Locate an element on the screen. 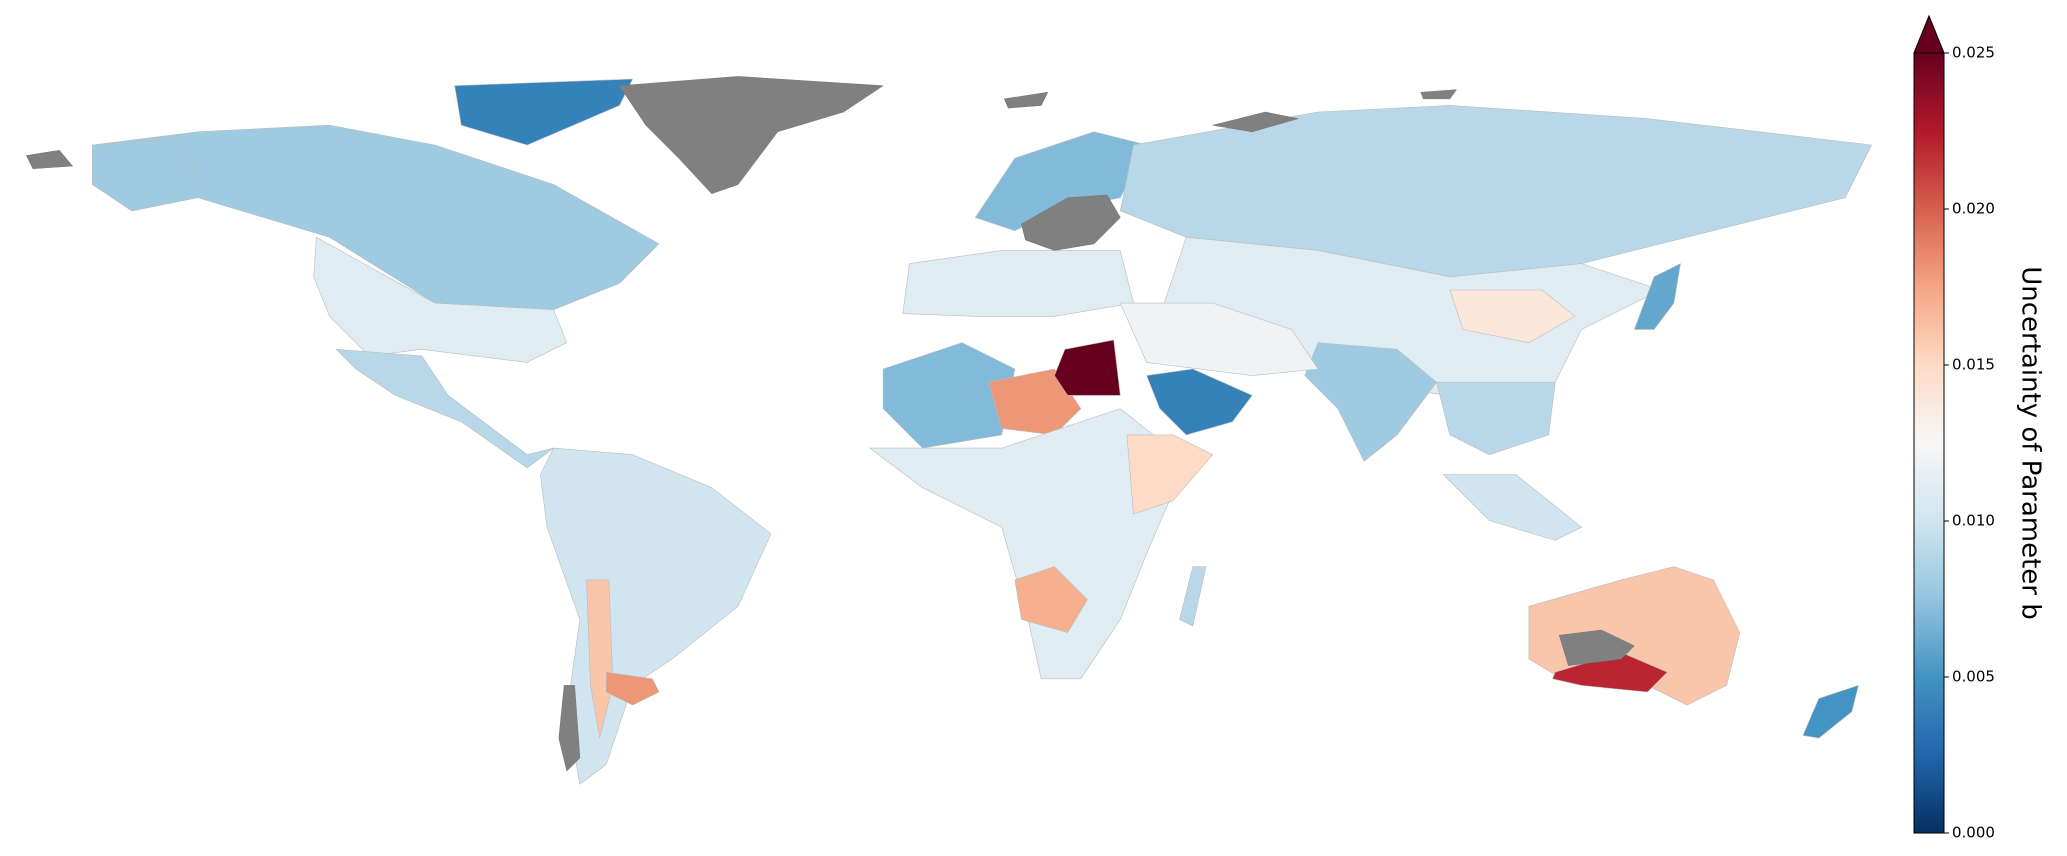  colorbar-tick-label: 0.005 is located at coordinates (1973, 677).